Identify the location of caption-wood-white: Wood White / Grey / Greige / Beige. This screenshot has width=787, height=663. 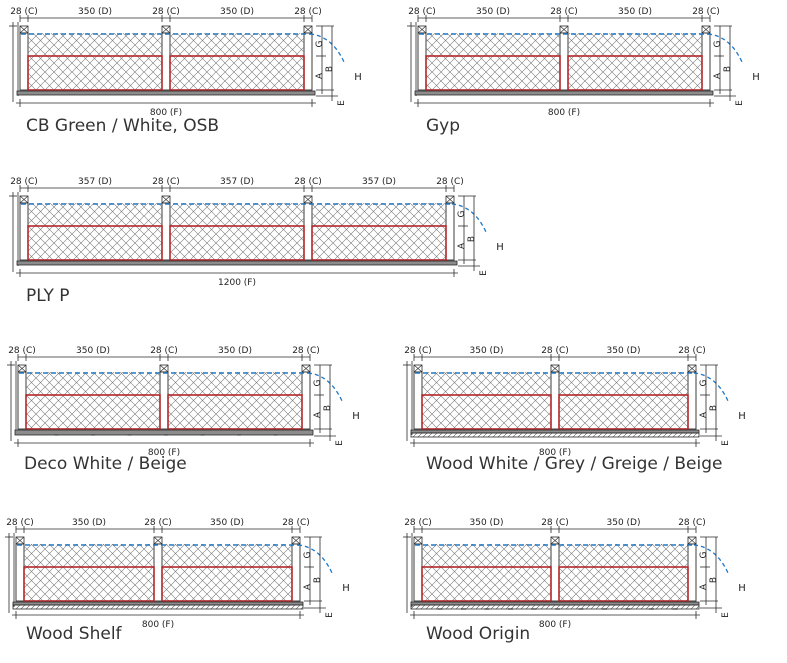
(574, 464).